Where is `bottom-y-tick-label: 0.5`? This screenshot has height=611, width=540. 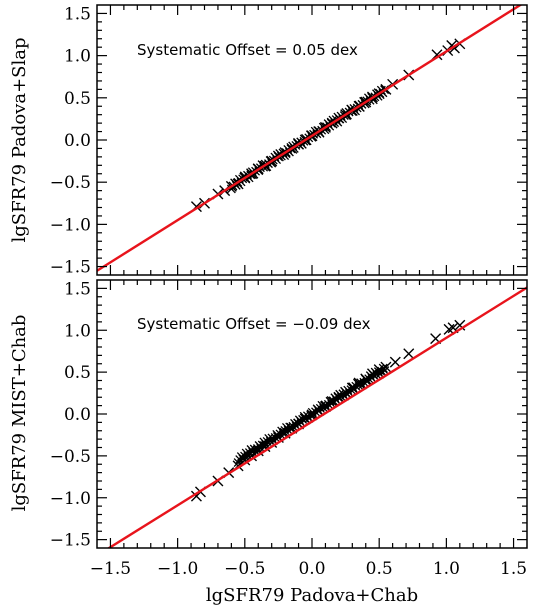 bottom-y-tick-label: 0.5 is located at coordinates (77, 373).